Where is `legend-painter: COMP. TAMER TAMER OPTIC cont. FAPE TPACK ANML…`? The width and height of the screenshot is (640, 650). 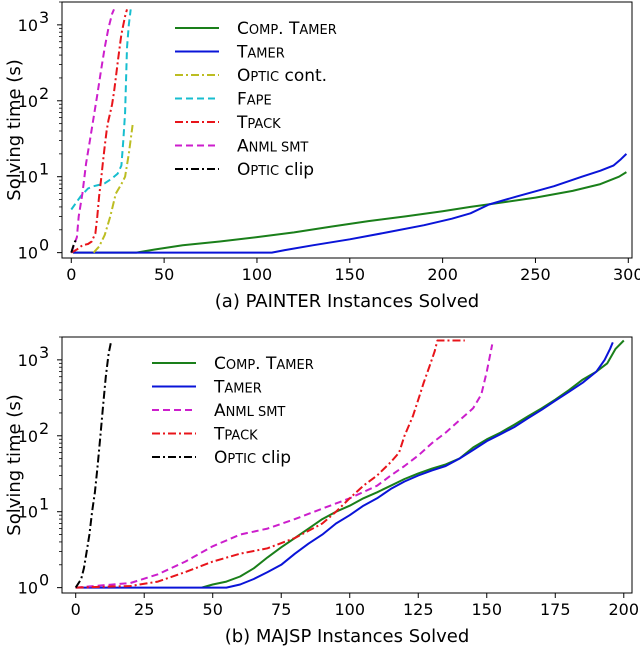
legend-painter: COMP. TAMER TAMER OPTIC cont. FAPE TPACK ANML… is located at coordinates (256, 99).